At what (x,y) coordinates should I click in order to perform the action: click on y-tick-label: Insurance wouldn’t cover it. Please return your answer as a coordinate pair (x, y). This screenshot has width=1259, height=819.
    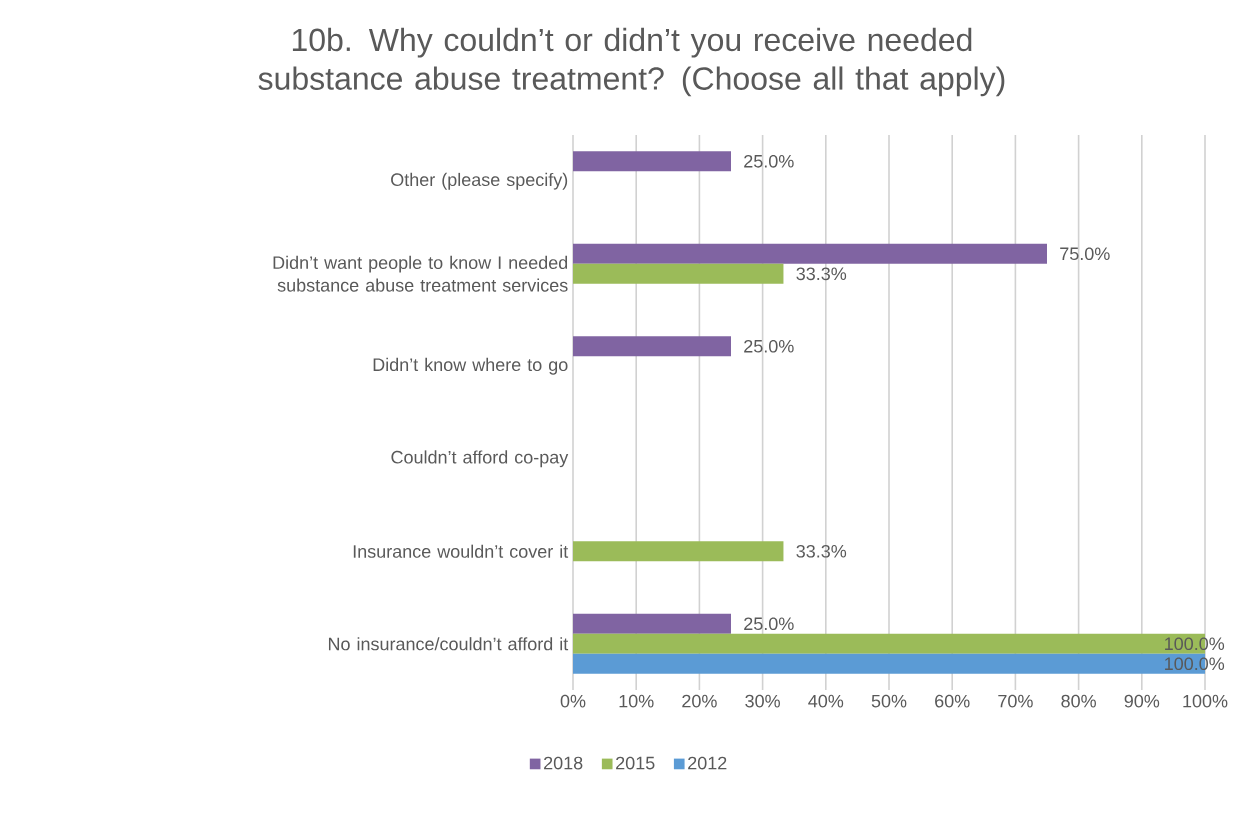
    Looking at the image, I should click on (461, 551).